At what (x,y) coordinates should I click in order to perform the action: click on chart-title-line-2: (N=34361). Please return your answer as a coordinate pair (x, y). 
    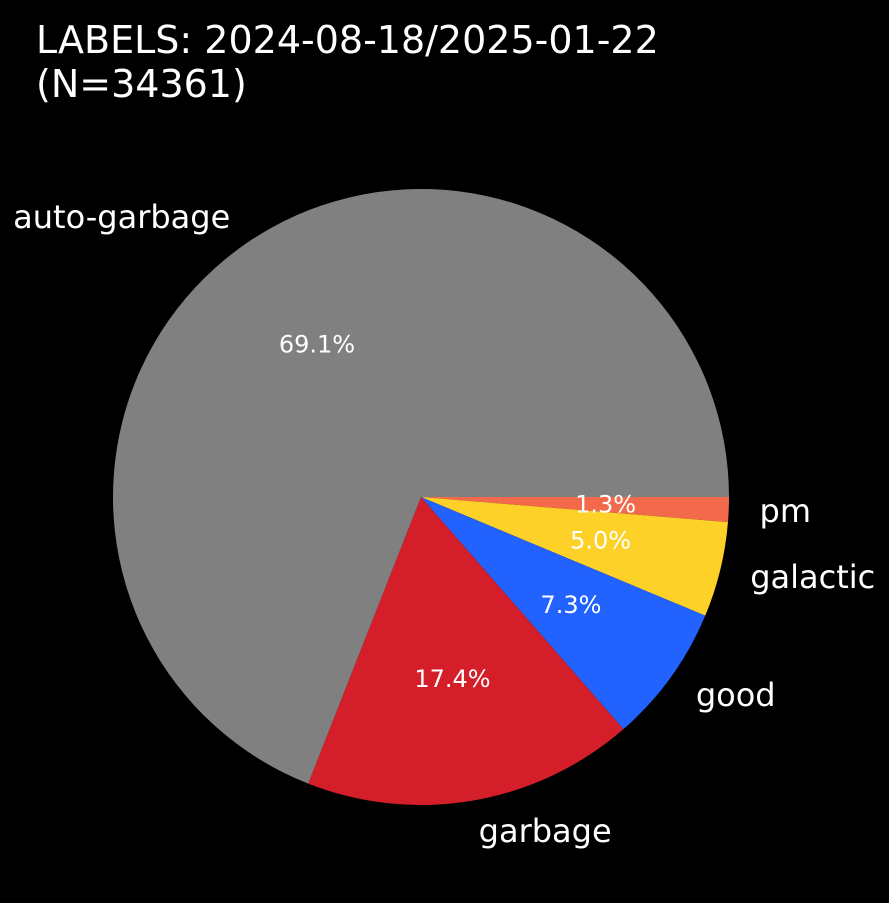
    Looking at the image, I should click on (141, 84).